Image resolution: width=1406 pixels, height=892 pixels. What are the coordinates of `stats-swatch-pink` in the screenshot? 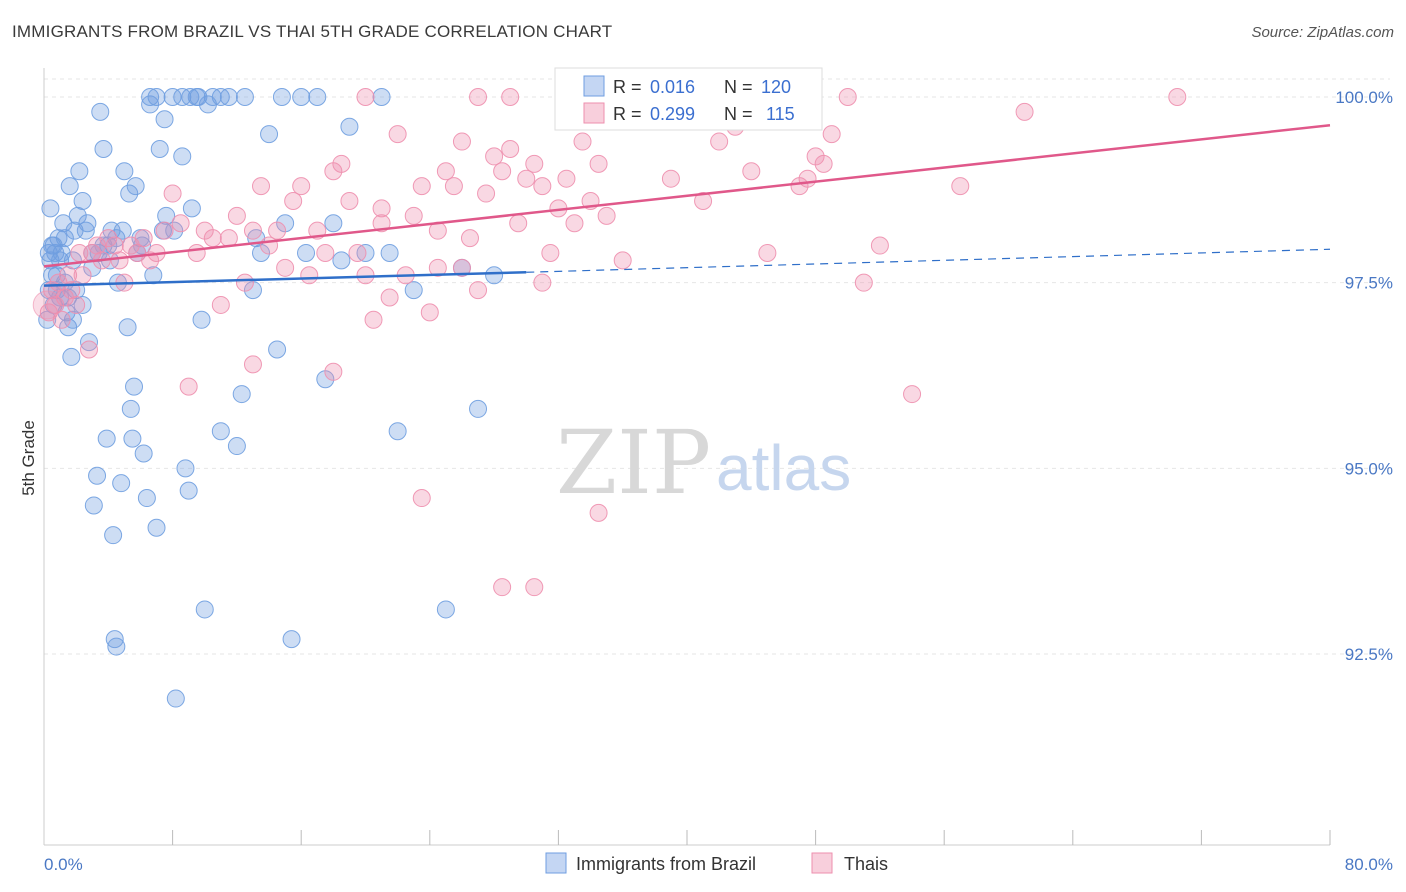 It's located at (594, 113).